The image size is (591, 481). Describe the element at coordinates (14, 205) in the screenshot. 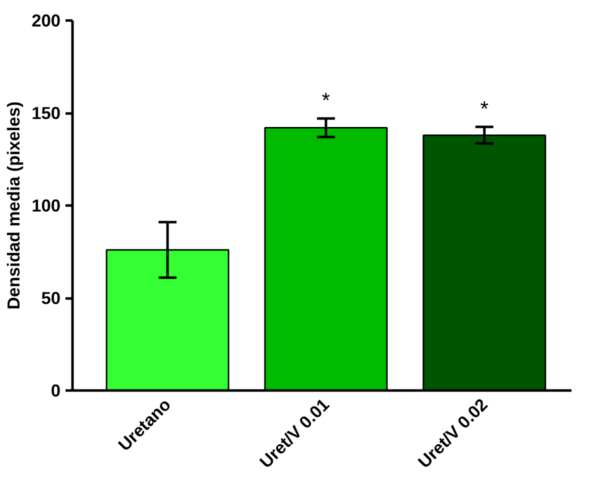

I see `y-axis-title: Densidad media (pixeles)` at that location.